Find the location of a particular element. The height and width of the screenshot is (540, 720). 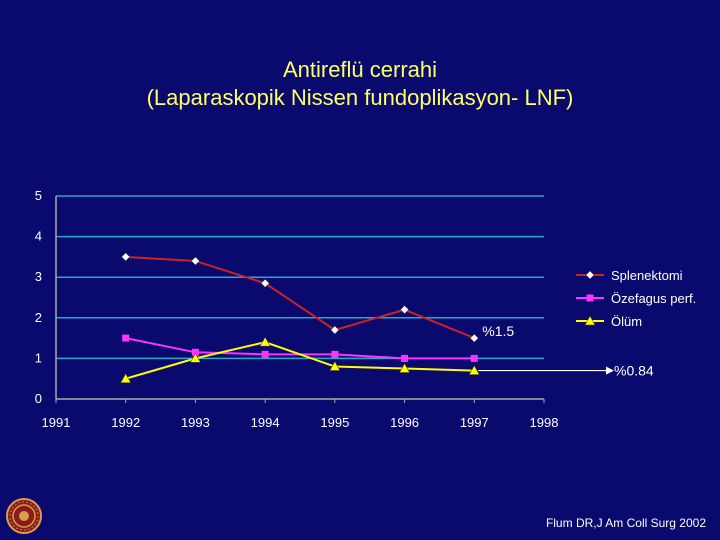

data-point-s2-1997 is located at coordinates (474, 370).